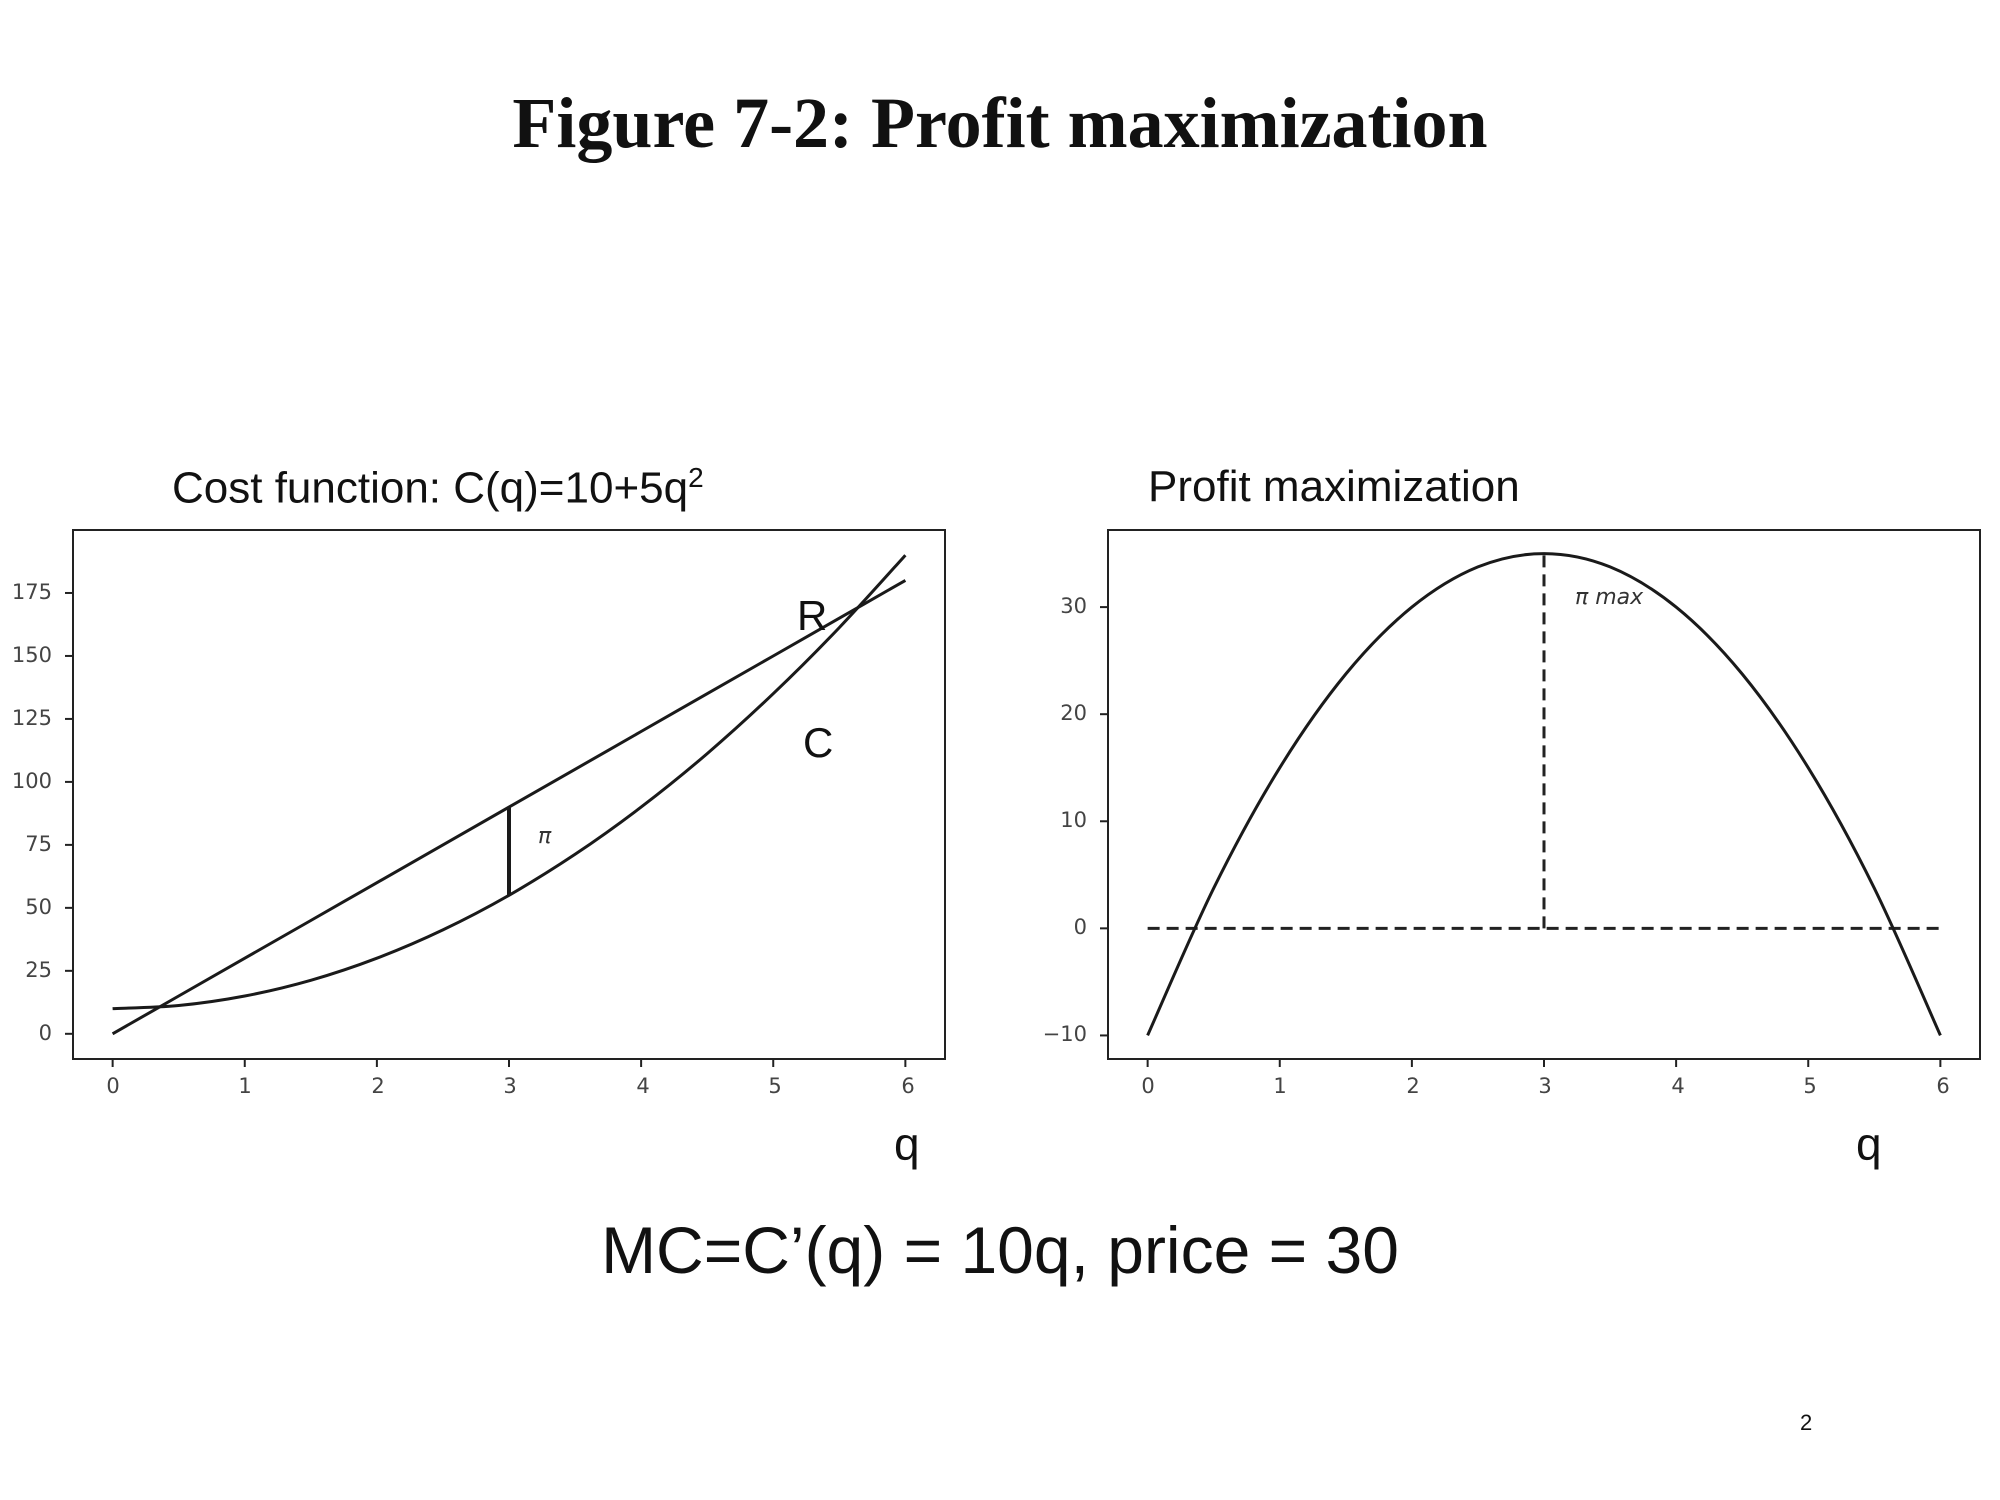 Image resolution: width=2000 pixels, height=1500 pixels. I want to click on right-y-axis: −10 0 10 20 30, so click(1065, 820).